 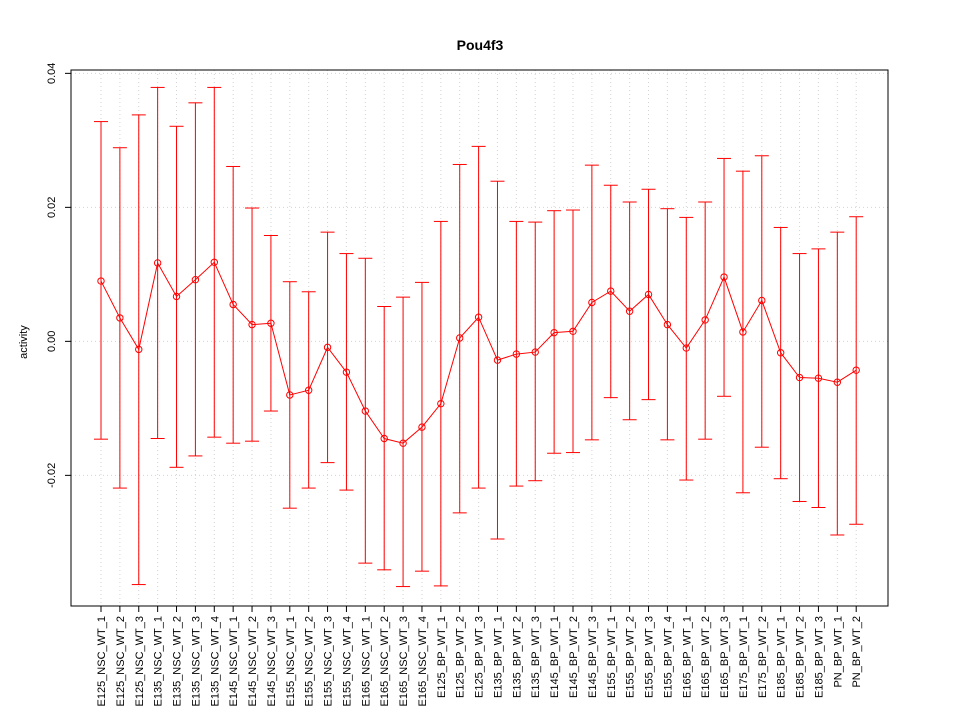 What do you see at coordinates (612, 657) in the screenshot?
I see `x-tick-label: E155_BP_WT_1` at bounding box center [612, 657].